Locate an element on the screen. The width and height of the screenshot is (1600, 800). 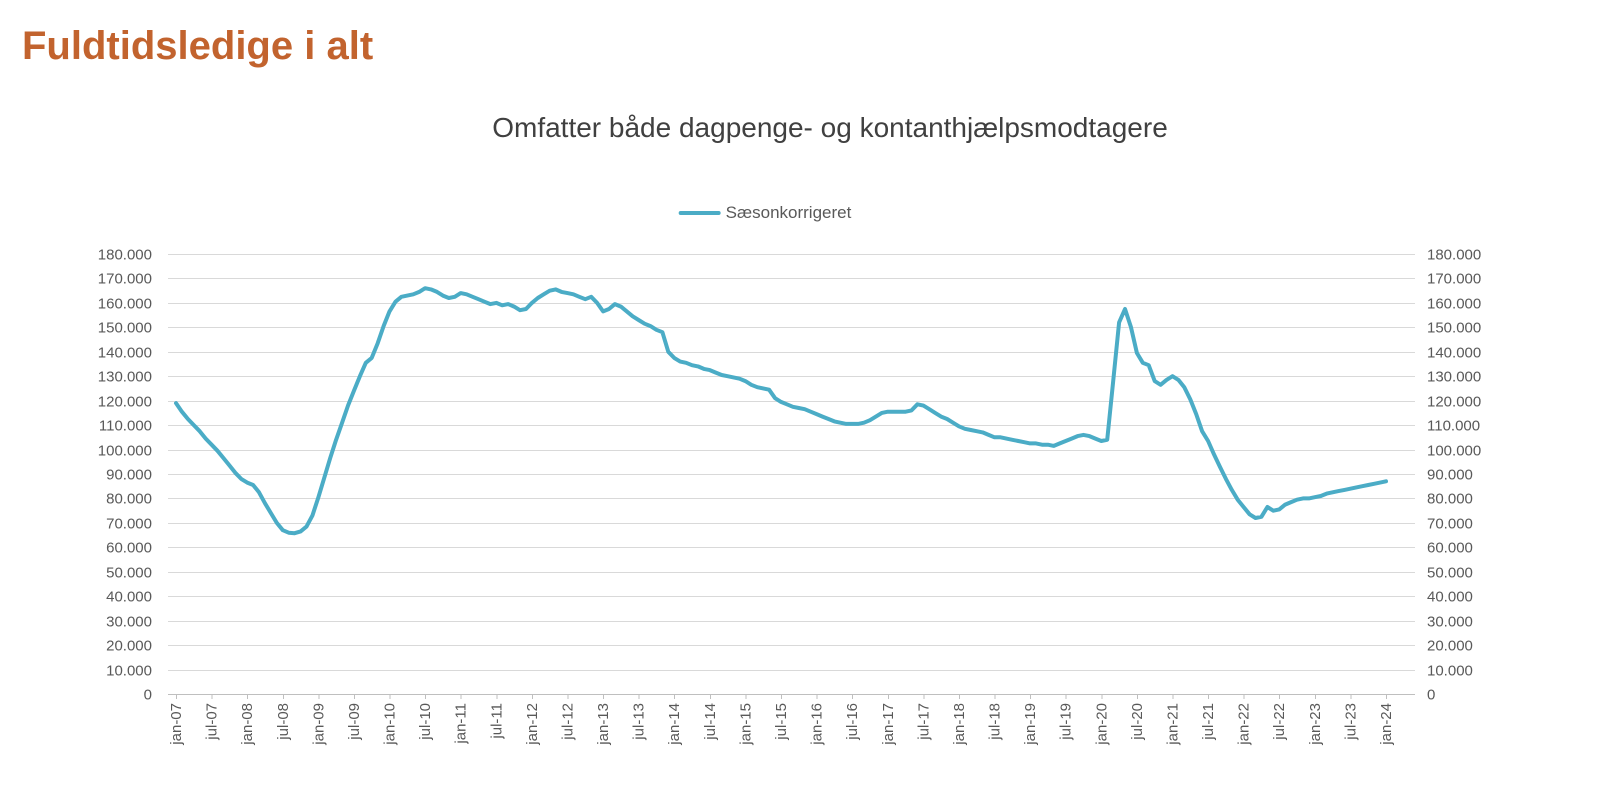
y-axis-label-right: 40.000 is located at coordinates (1450, 597).